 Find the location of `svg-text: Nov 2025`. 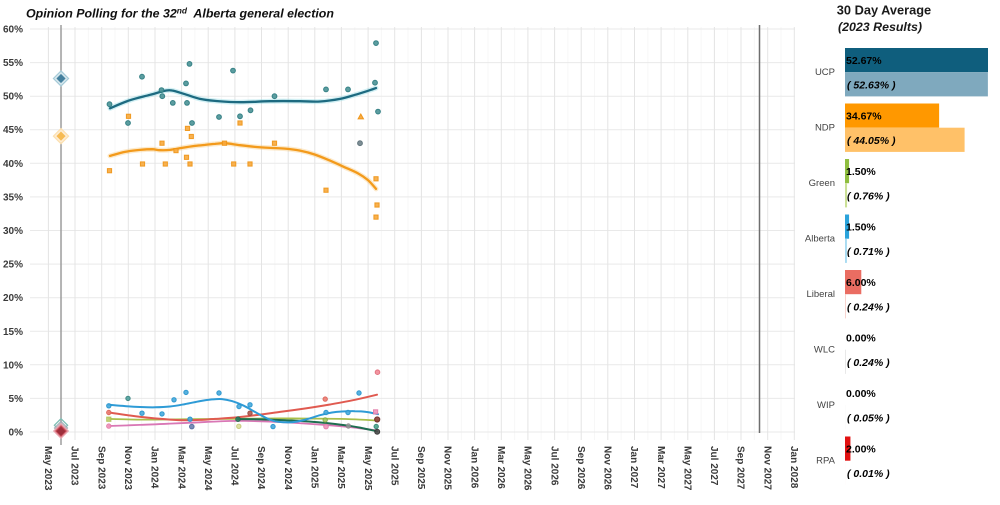

svg-text: Nov 2025 is located at coordinates (447, 468).